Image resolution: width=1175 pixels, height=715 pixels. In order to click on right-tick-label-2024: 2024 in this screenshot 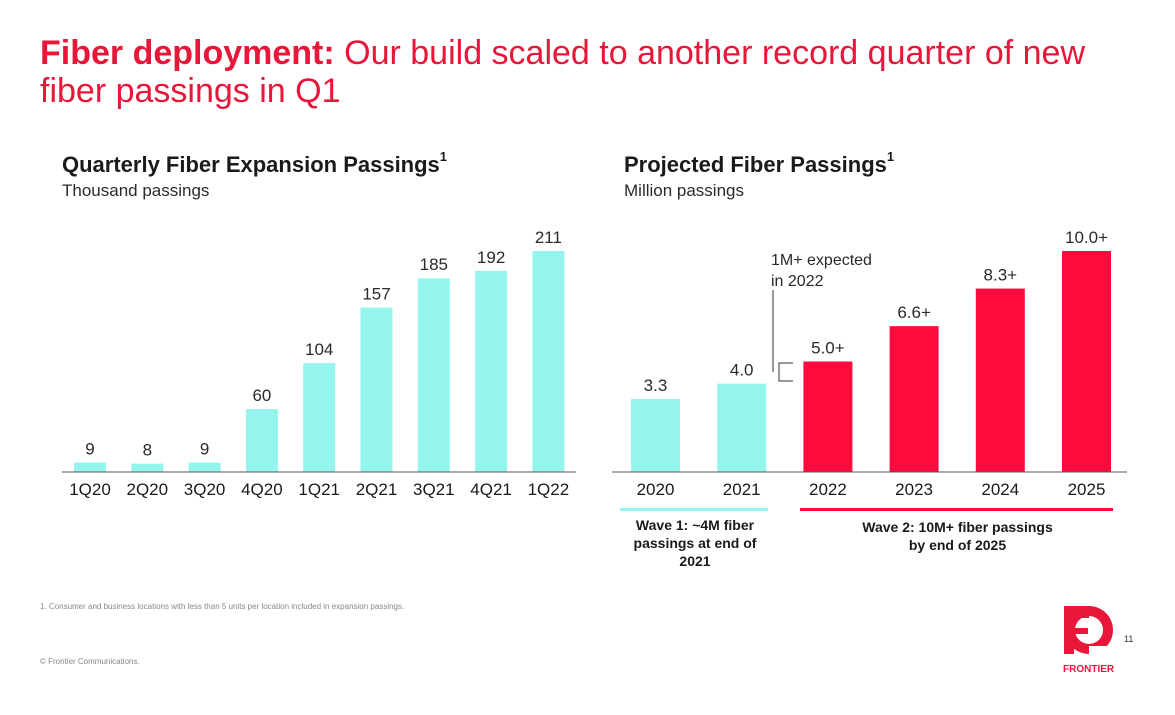, I will do `click(1000, 489)`.